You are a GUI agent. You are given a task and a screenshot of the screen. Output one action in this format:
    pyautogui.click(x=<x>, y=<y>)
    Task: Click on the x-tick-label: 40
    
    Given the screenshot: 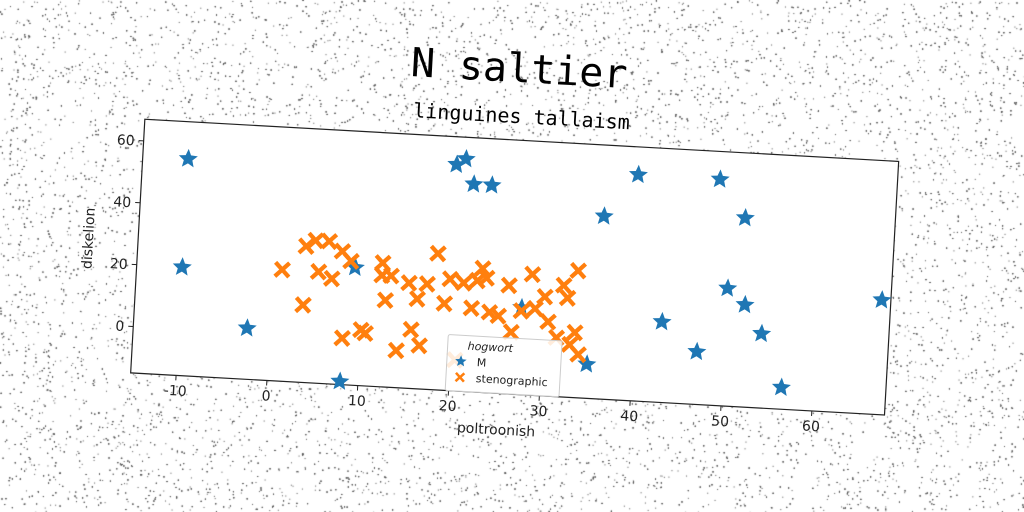 What is the action you would take?
    pyautogui.click(x=629, y=416)
    